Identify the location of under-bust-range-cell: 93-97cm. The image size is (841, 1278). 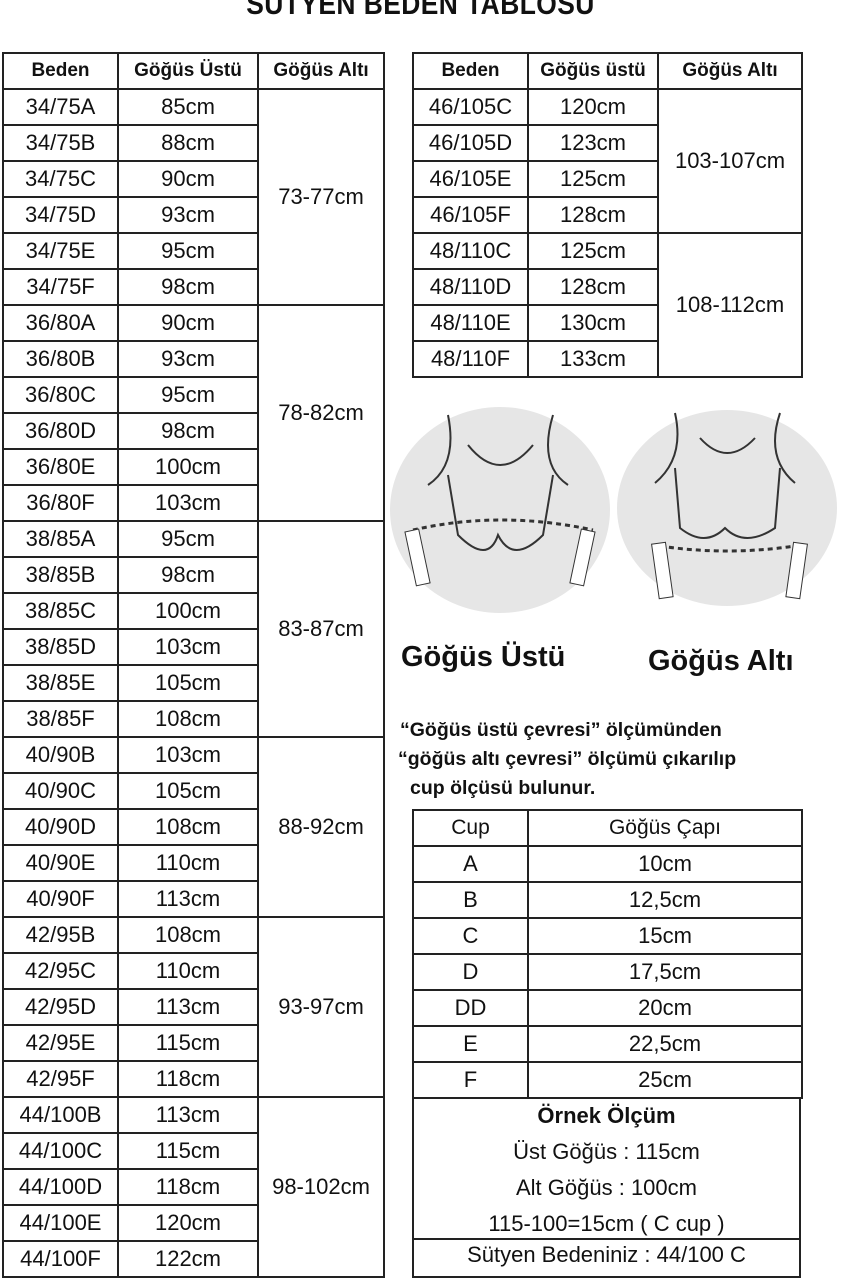
(321, 1007).